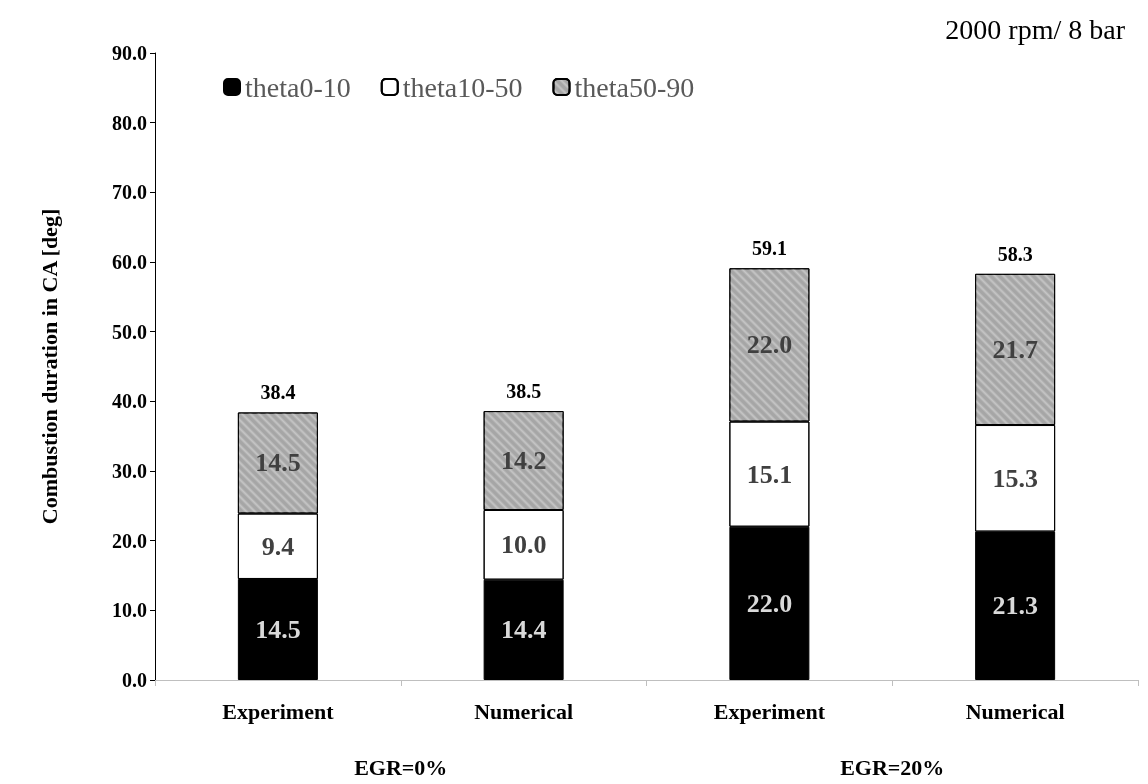 This screenshot has height=784, width=1148. Describe the element at coordinates (523, 545) in the screenshot. I see `data-label: 10.0` at that location.